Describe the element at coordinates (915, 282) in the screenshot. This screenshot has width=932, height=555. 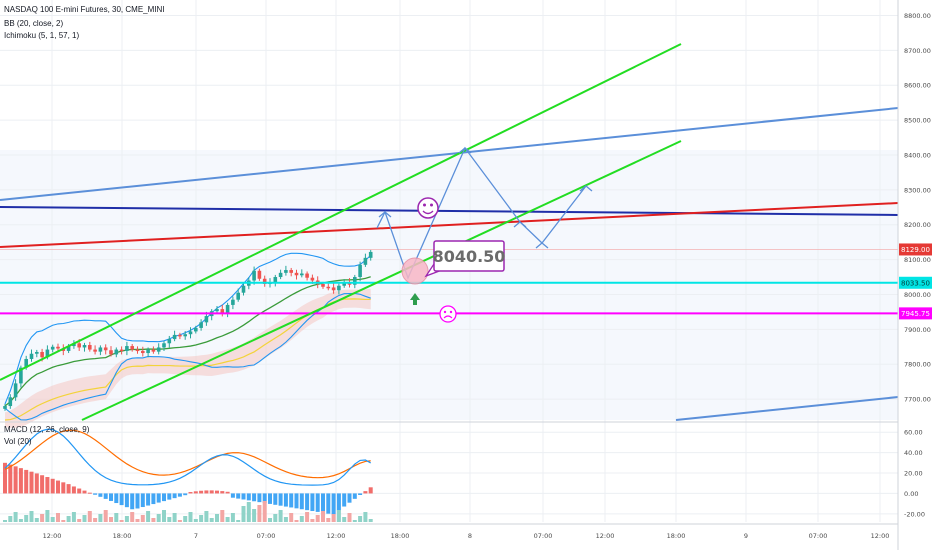
I see `price-tag: 8033.50` at that location.